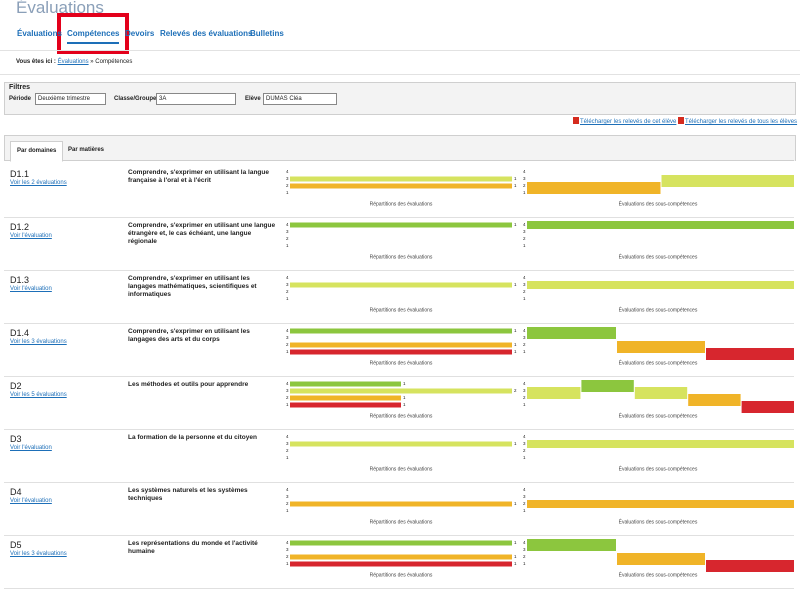 This screenshot has width=800, height=591. I want to click on sub-tab: Par domaines, so click(37, 151).